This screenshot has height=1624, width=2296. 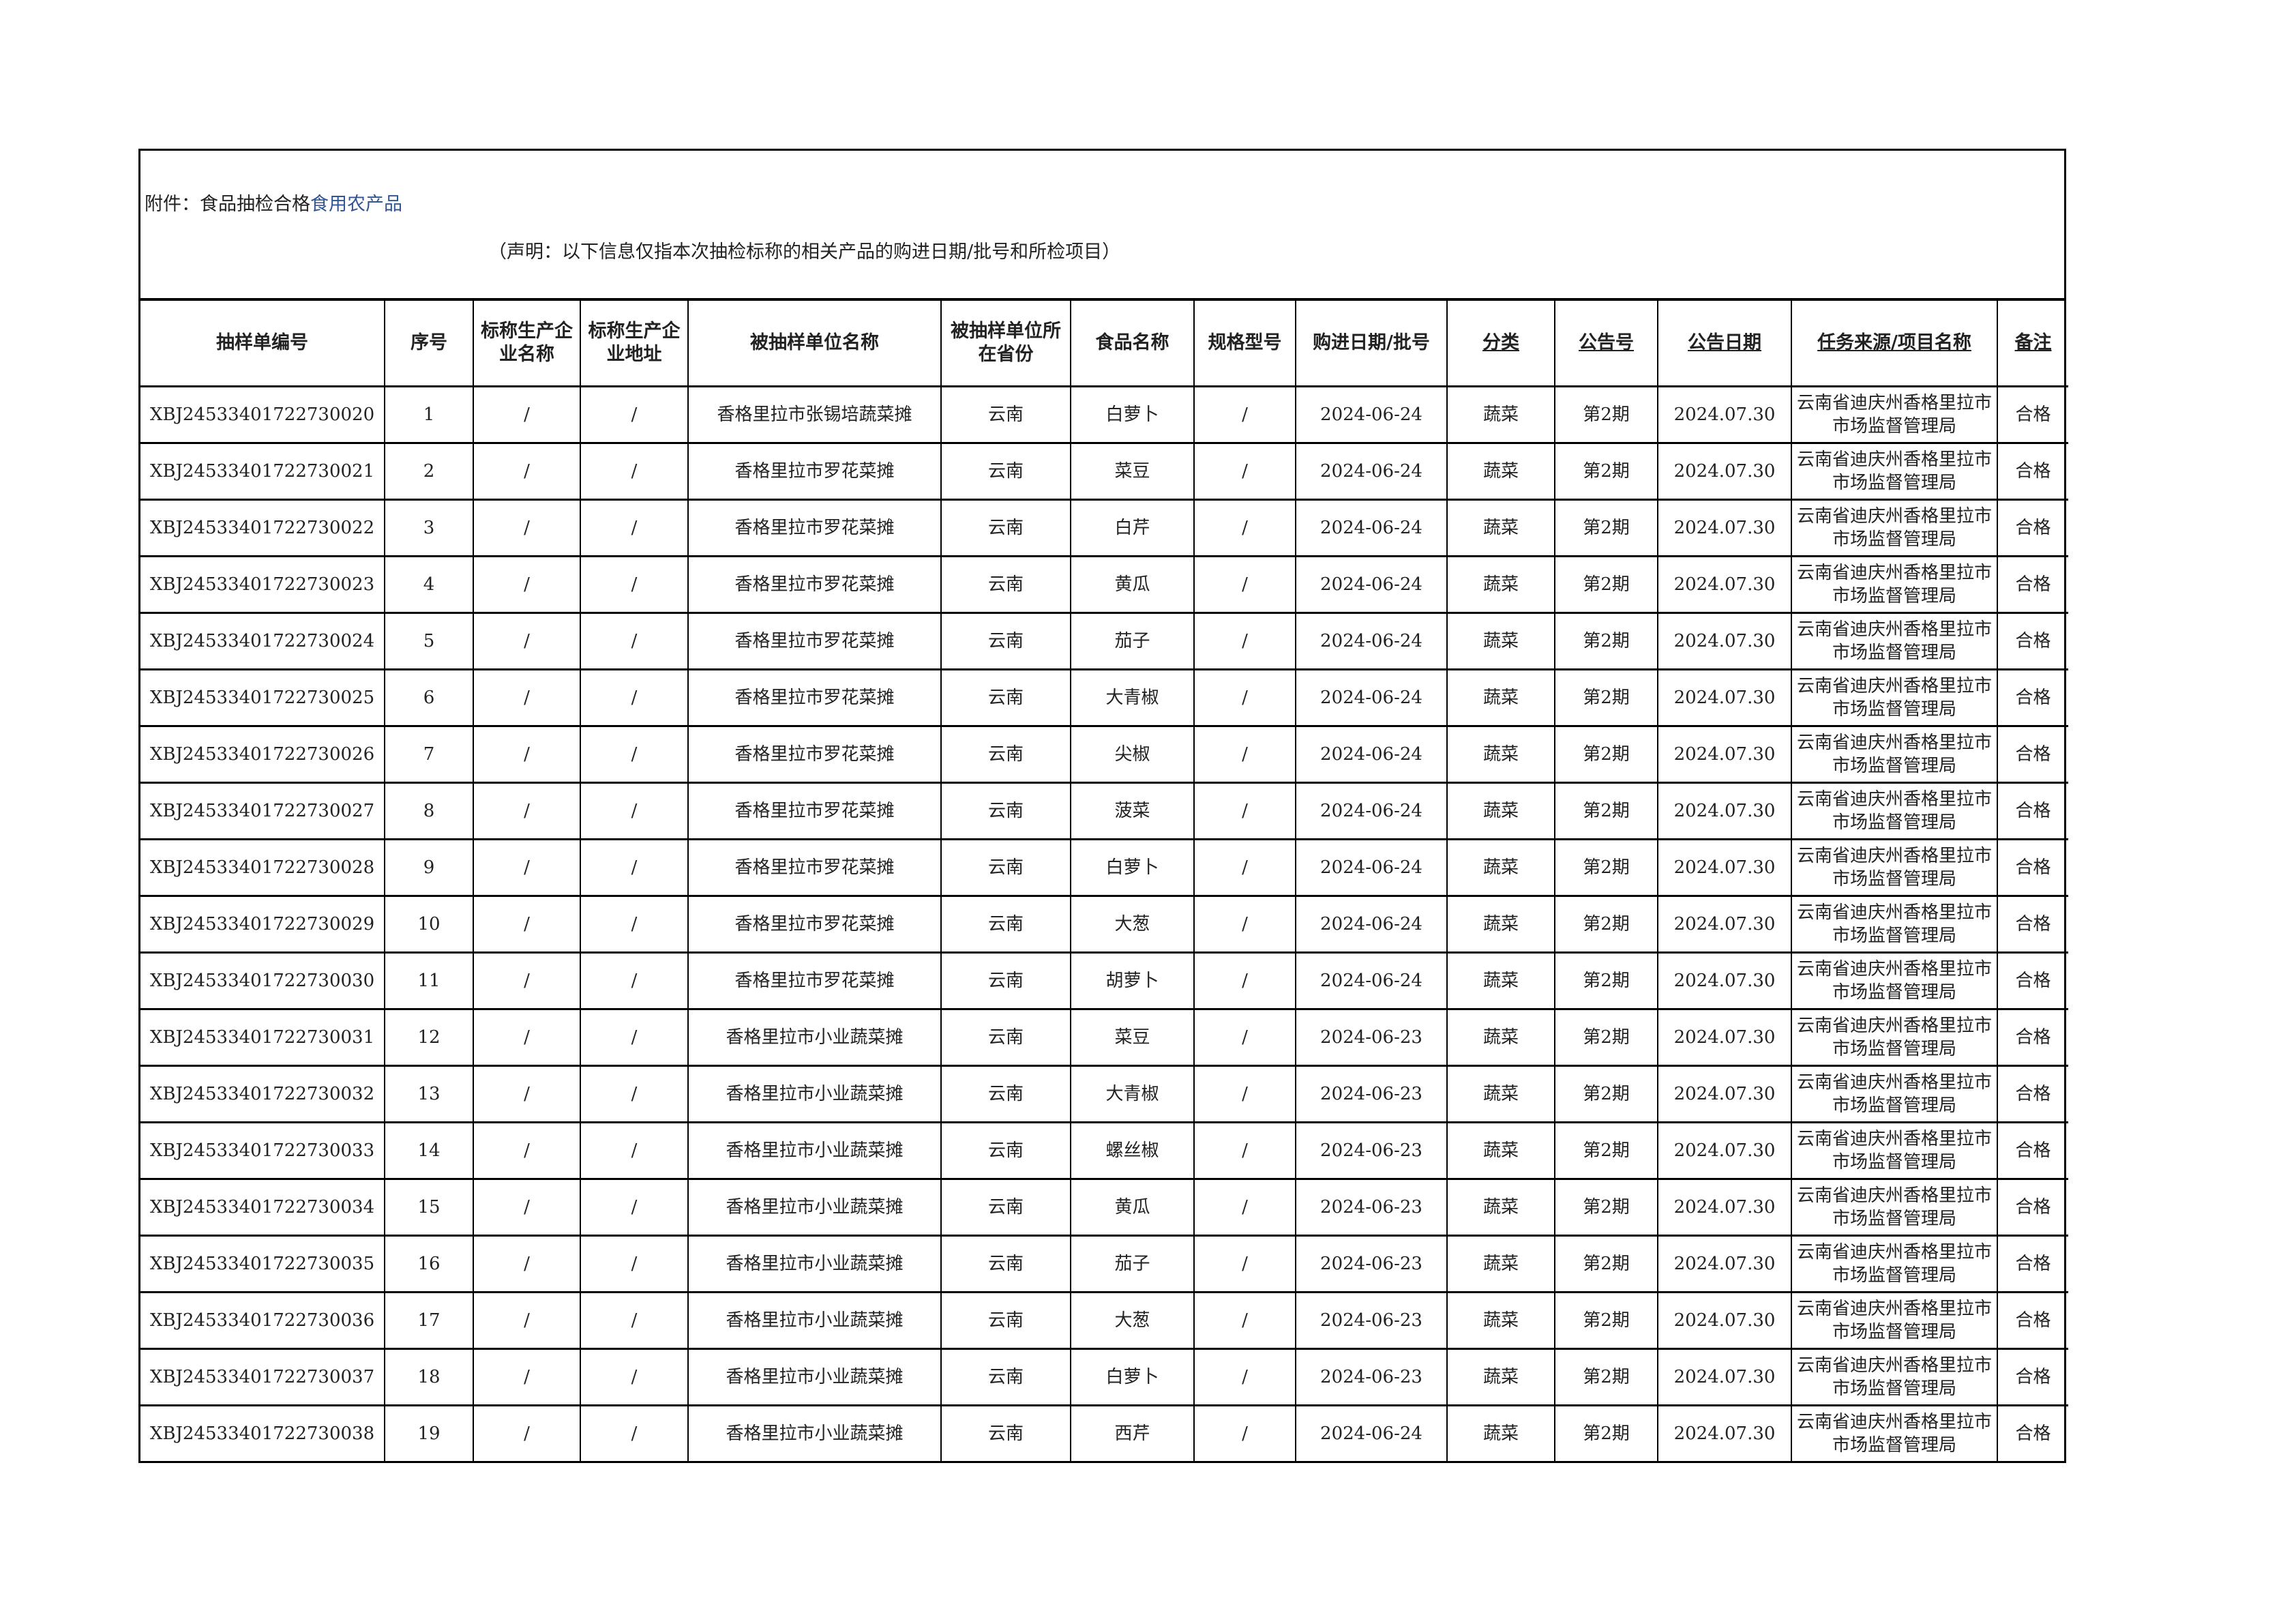 I want to click on cell-food-name: 西芹, so click(x=1132, y=1432).